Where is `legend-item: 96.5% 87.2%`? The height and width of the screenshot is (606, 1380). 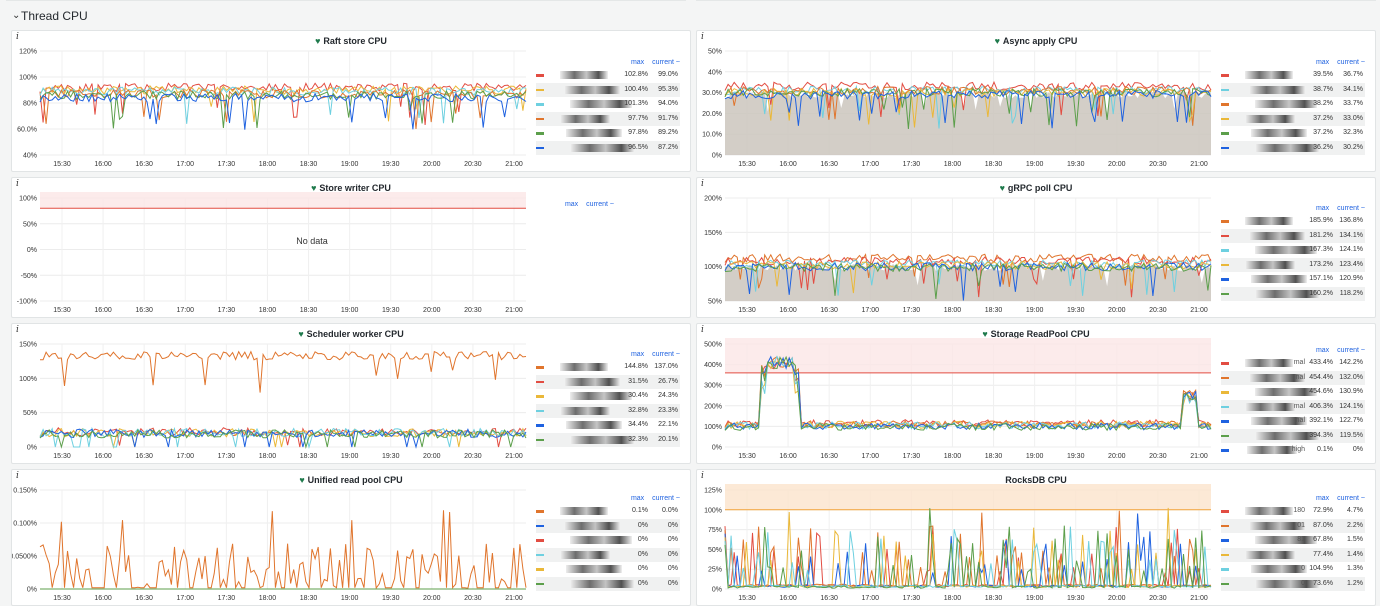
legend-item: 96.5% 87.2% is located at coordinates (608, 147).